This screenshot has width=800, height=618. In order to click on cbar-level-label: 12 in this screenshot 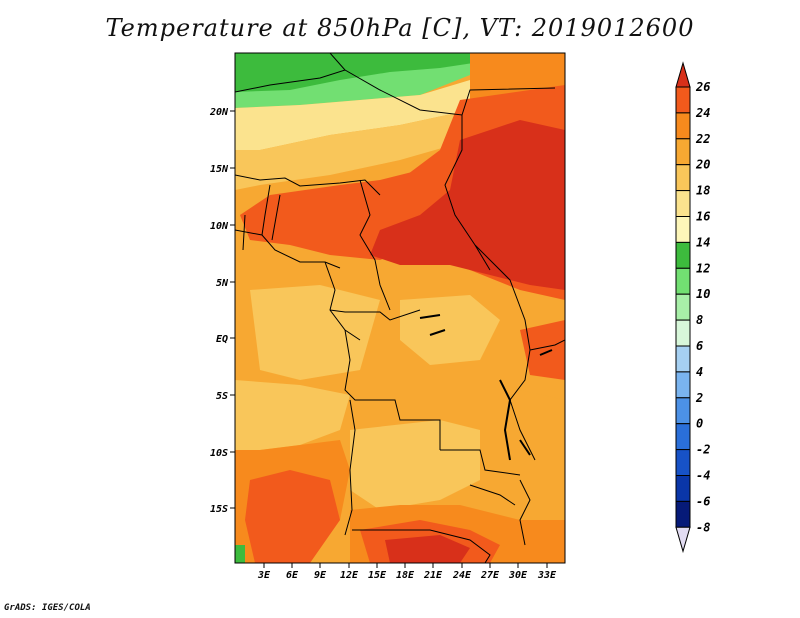, I will do `click(703, 268)`.